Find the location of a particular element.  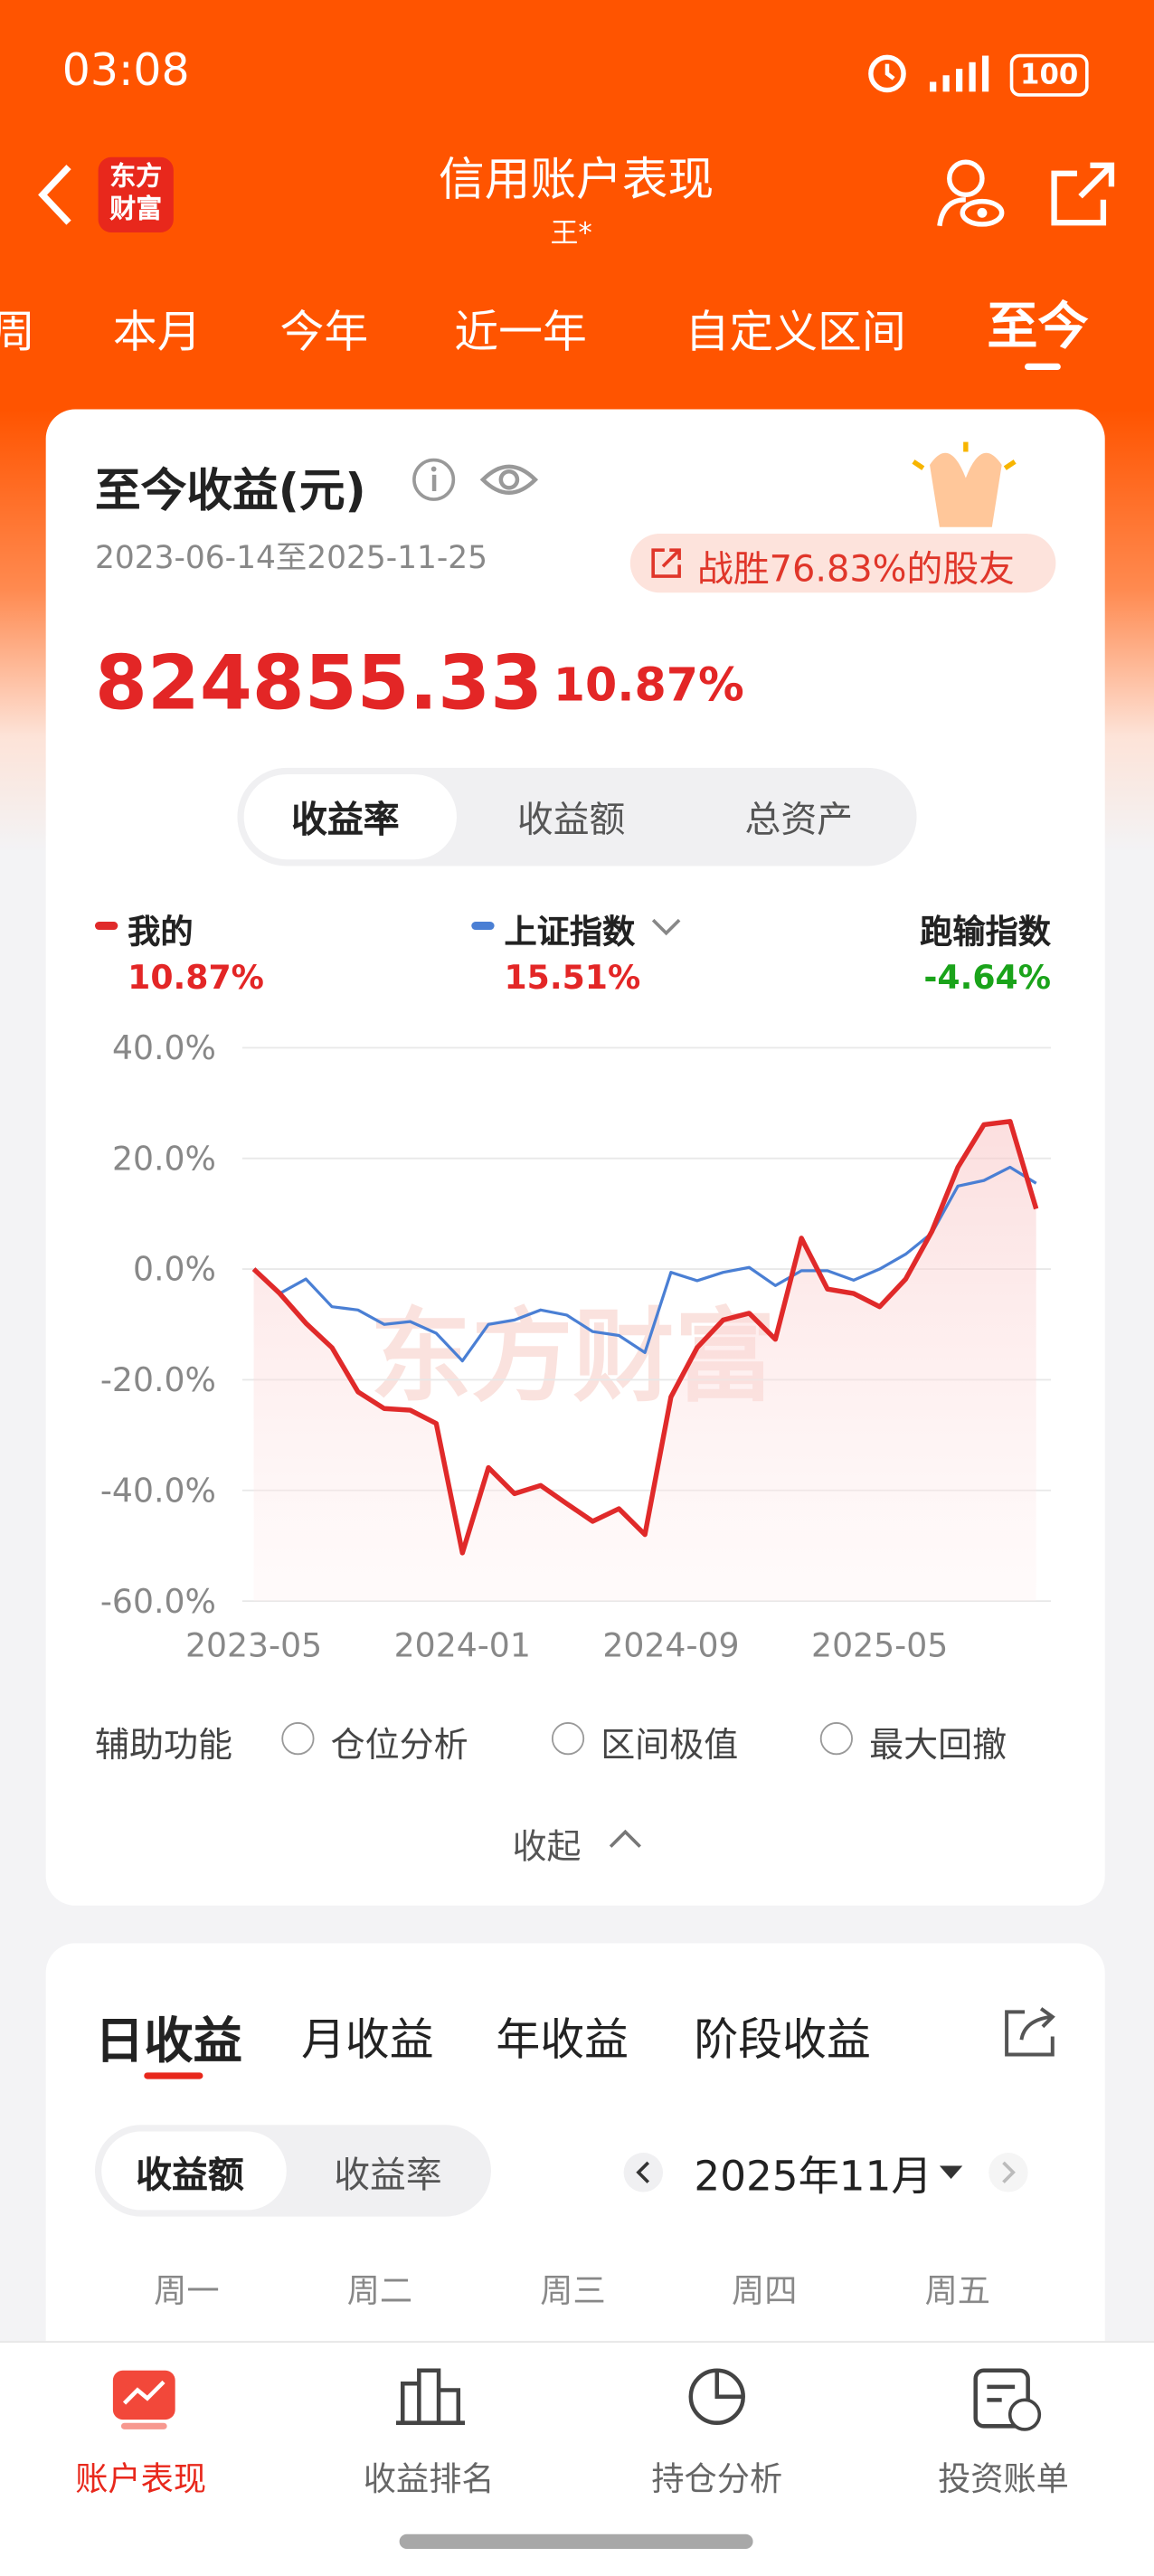

weekday: 周五 is located at coordinates (958, 2290).